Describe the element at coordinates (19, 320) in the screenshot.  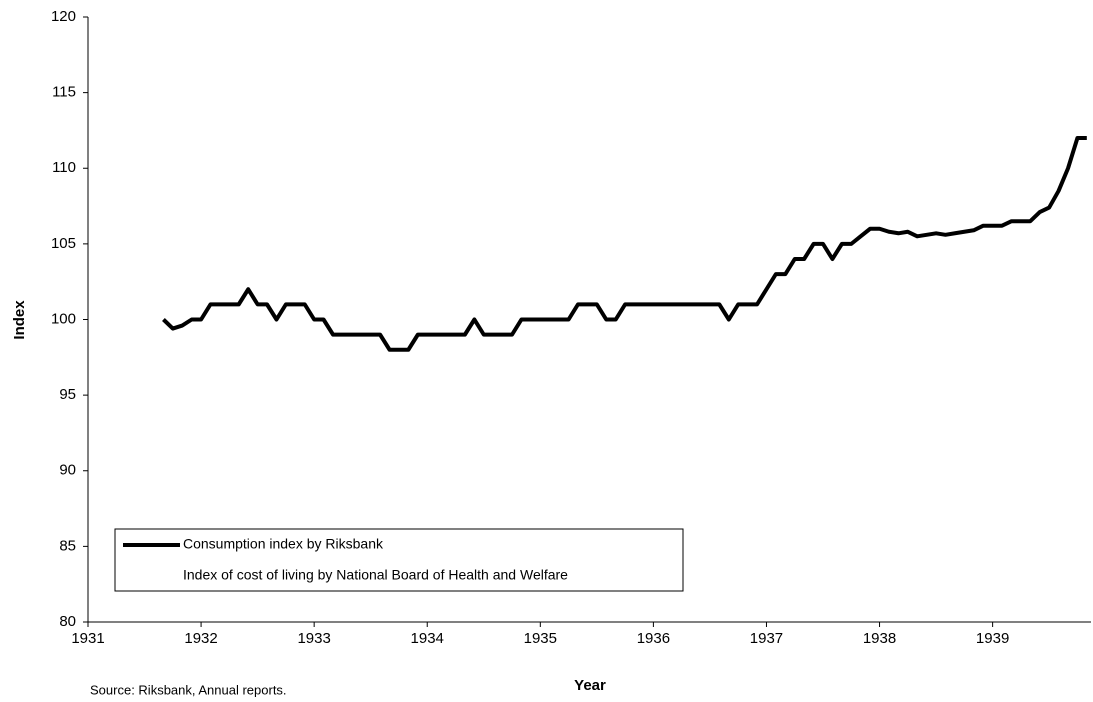
I see `y-axis-label: Index` at that location.